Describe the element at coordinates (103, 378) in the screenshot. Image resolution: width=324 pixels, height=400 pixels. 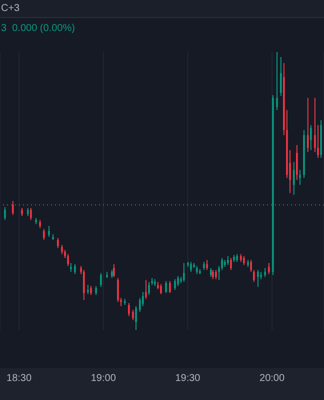
I see `x-tick-label: 19:00` at that location.